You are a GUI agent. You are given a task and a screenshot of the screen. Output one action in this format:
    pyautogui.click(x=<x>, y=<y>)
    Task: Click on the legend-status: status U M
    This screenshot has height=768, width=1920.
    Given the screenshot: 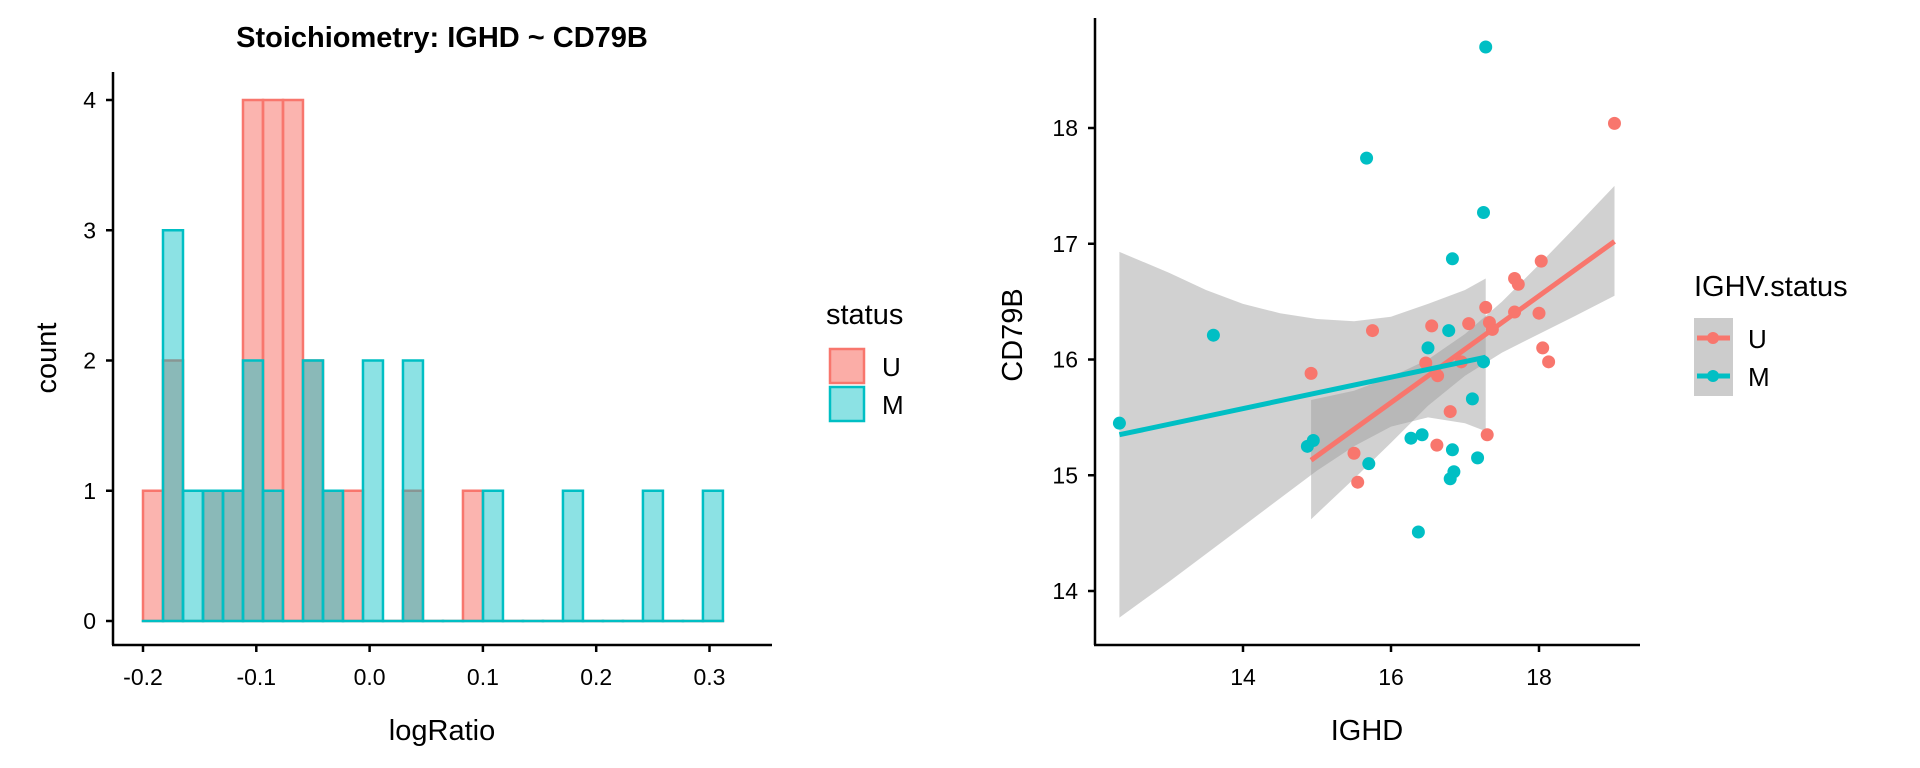 What is the action you would take?
    pyautogui.click(x=865, y=361)
    